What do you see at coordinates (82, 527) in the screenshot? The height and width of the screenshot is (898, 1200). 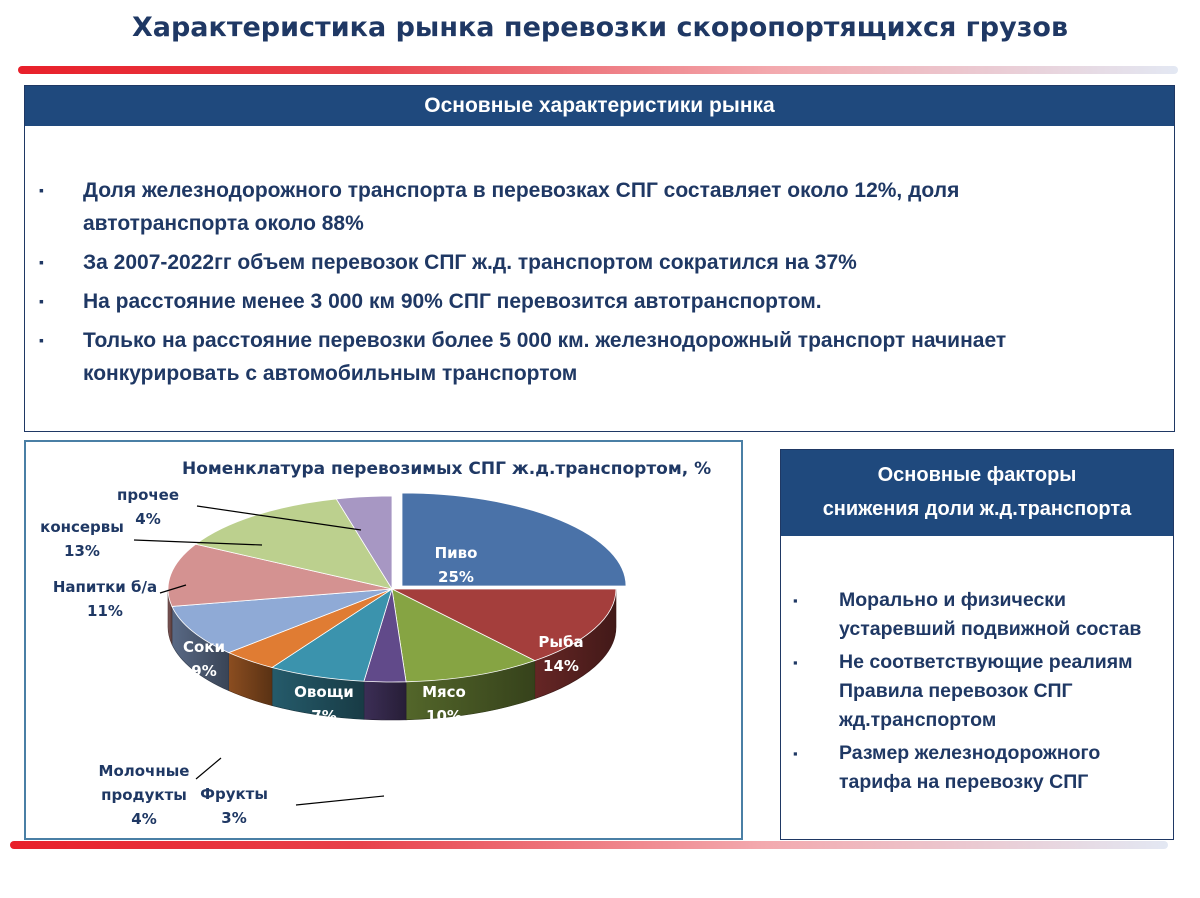 I see `slice-name-label: консервы` at bounding box center [82, 527].